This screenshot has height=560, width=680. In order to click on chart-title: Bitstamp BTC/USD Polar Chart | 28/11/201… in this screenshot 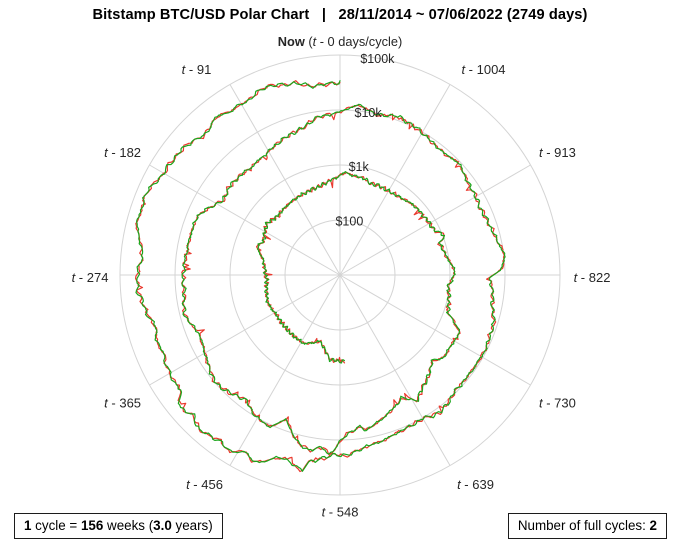, I will do `click(340, 15)`.